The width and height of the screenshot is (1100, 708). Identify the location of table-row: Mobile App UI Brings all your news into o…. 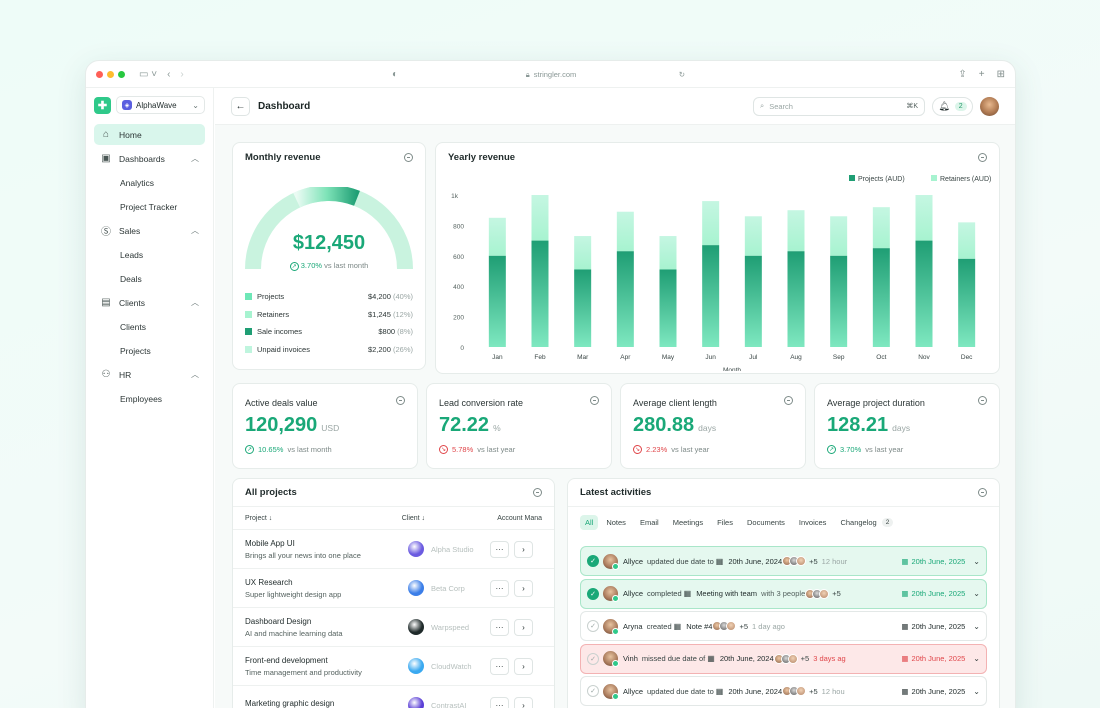
(393, 549).